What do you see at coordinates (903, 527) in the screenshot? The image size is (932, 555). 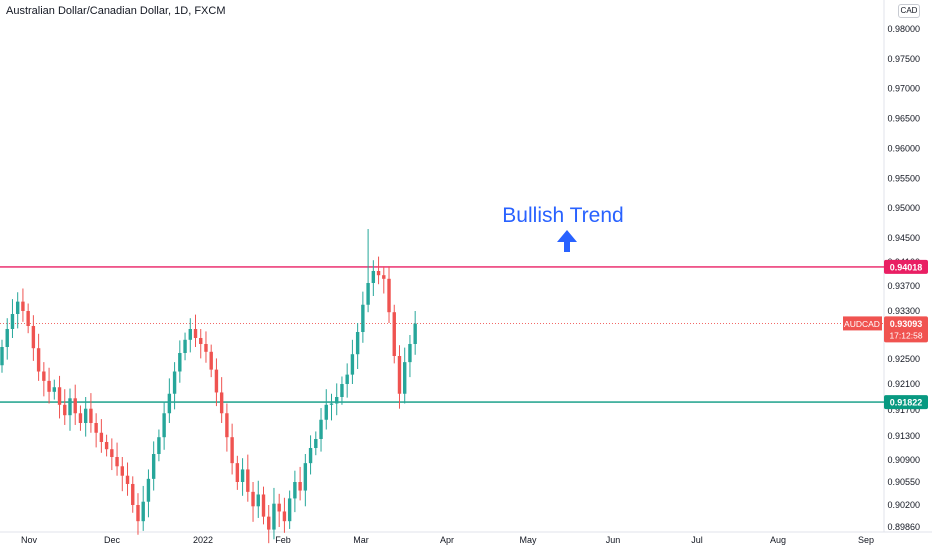 I see `y-tick-label: 0.89860` at bounding box center [903, 527].